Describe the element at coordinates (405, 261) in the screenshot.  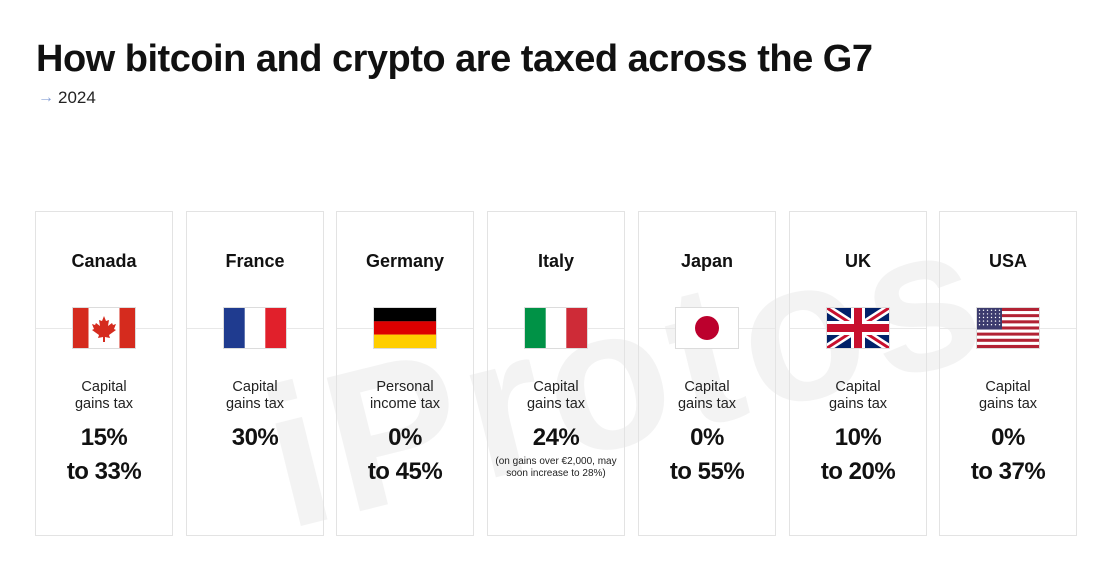
I see `country-name: Germany` at that location.